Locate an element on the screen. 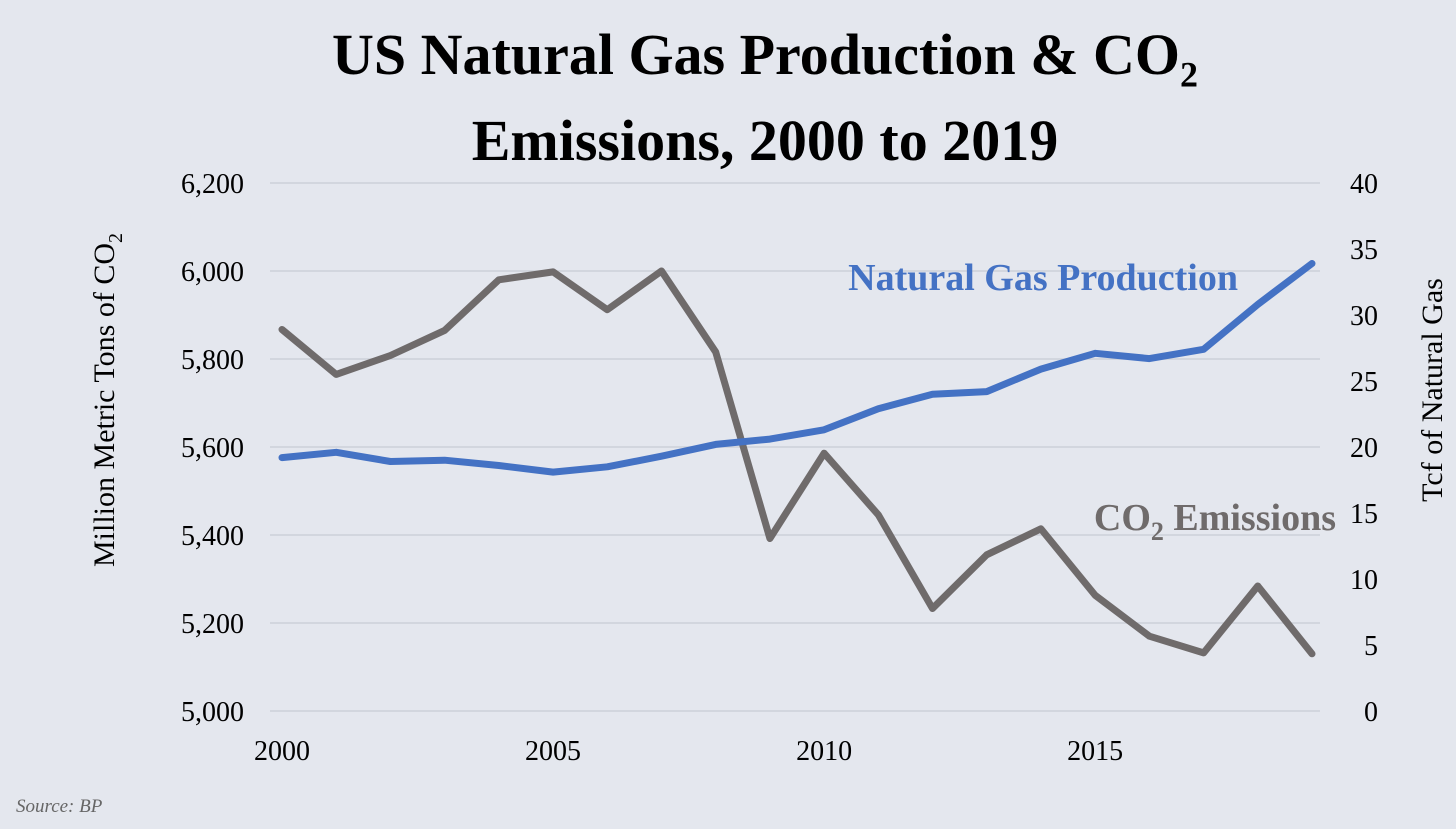 This screenshot has width=1456, height=829. y2-tick-label: 25 is located at coordinates (1364, 382).